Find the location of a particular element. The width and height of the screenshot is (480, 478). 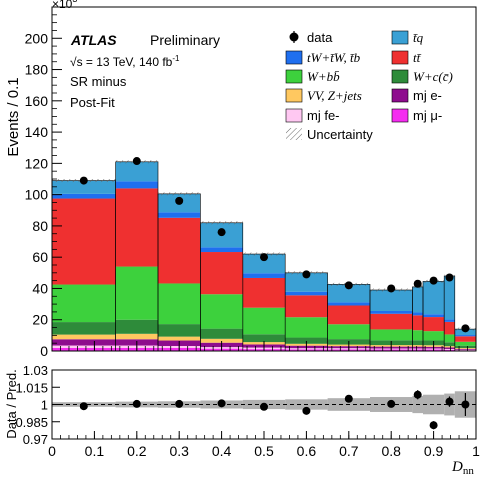

ratio-y-tick-label: 1.03 is located at coordinates (35, 370).